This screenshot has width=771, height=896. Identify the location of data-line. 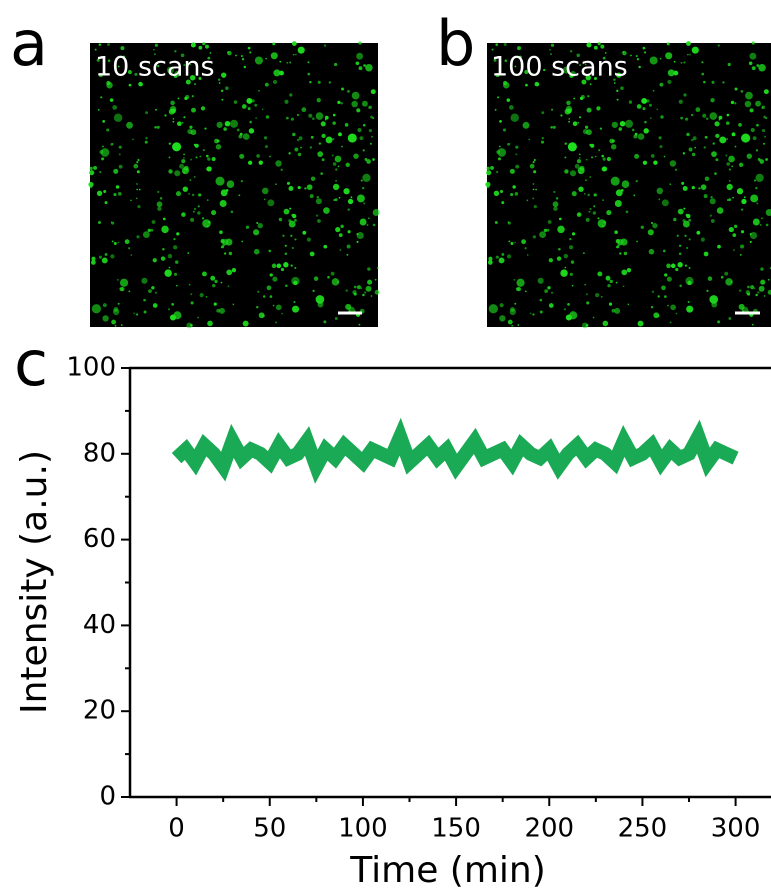
(455, 450).